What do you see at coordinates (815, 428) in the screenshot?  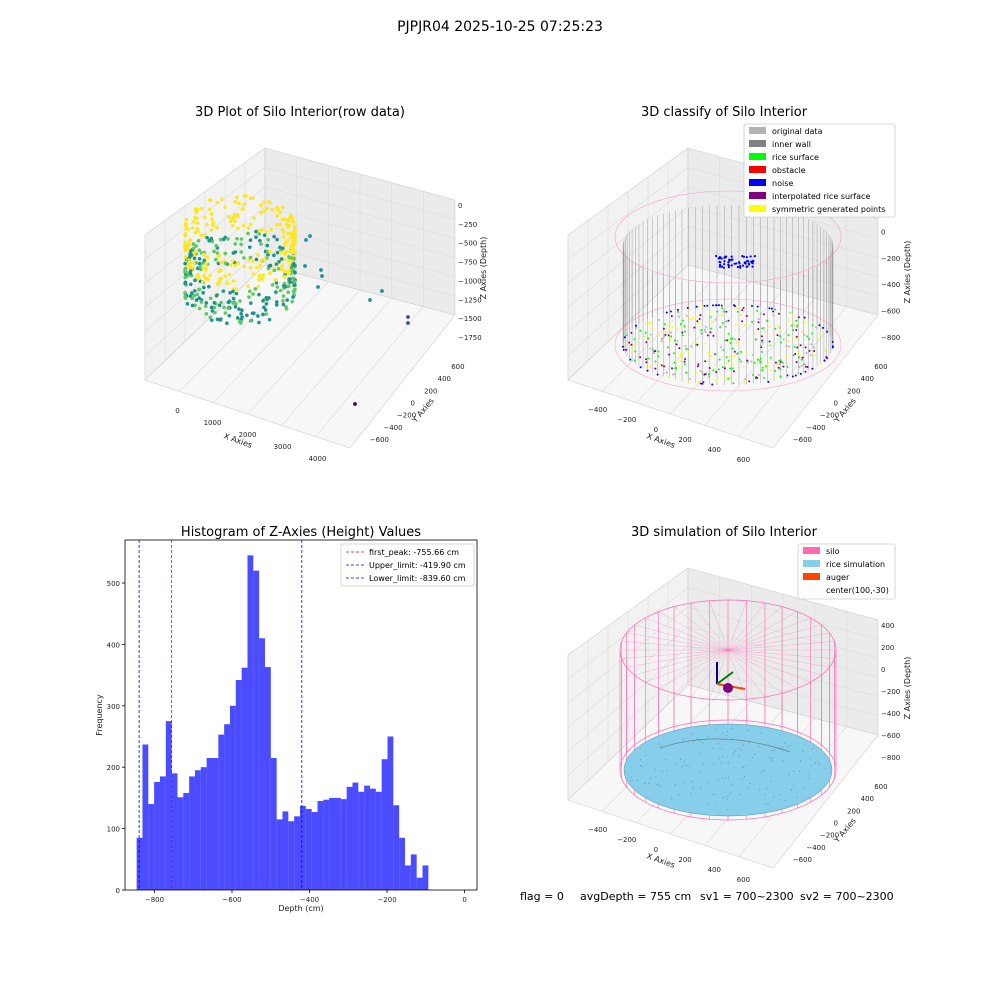 I see `y-tick-label: −400` at bounding box center [815, 428].